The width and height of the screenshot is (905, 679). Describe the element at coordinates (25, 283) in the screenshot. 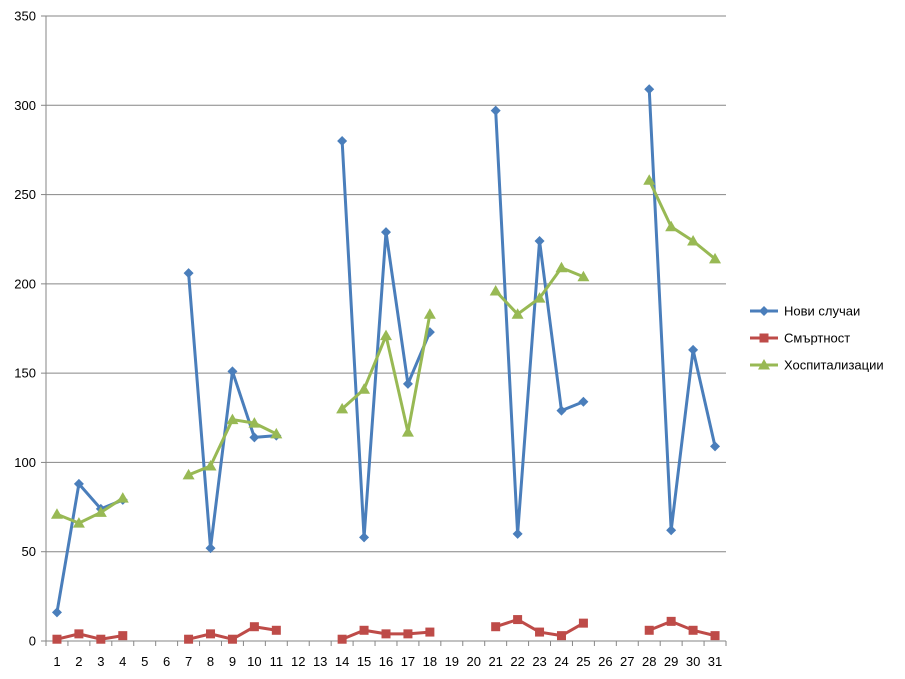

I see `y-tick-label: 200` at that location.